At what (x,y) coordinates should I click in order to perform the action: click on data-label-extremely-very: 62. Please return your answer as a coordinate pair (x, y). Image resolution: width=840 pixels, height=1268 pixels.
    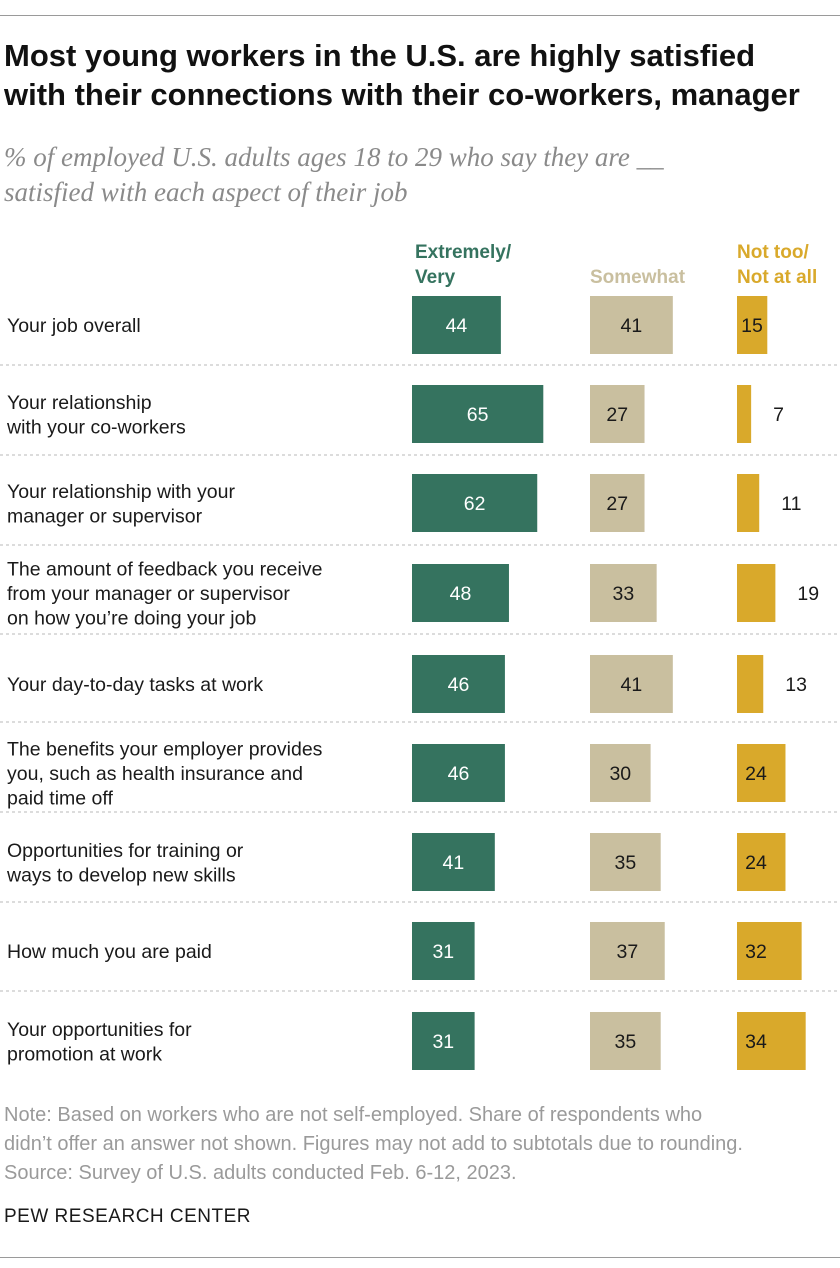
    Looking at the image, I should click on (475, 504).